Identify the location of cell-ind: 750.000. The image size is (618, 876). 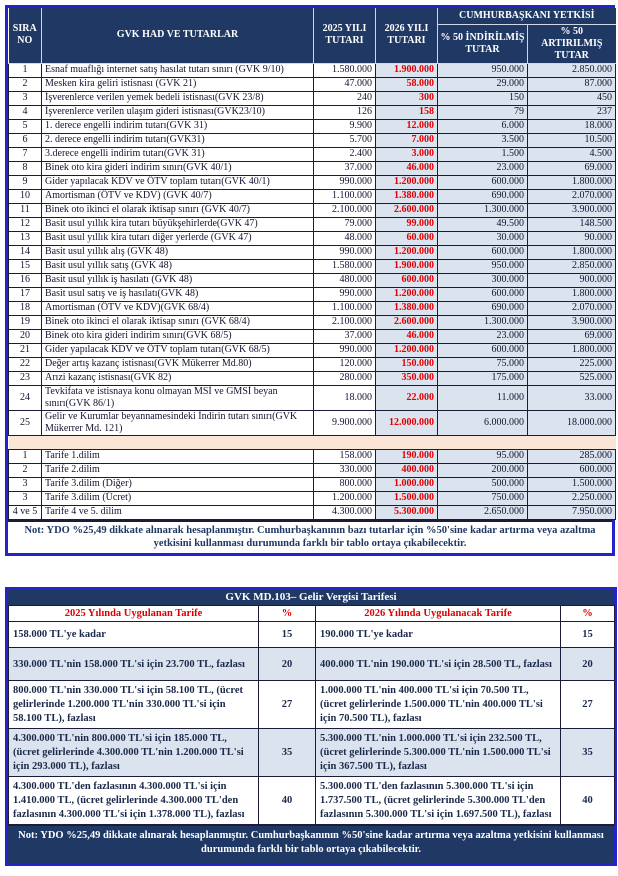
(482, 498).